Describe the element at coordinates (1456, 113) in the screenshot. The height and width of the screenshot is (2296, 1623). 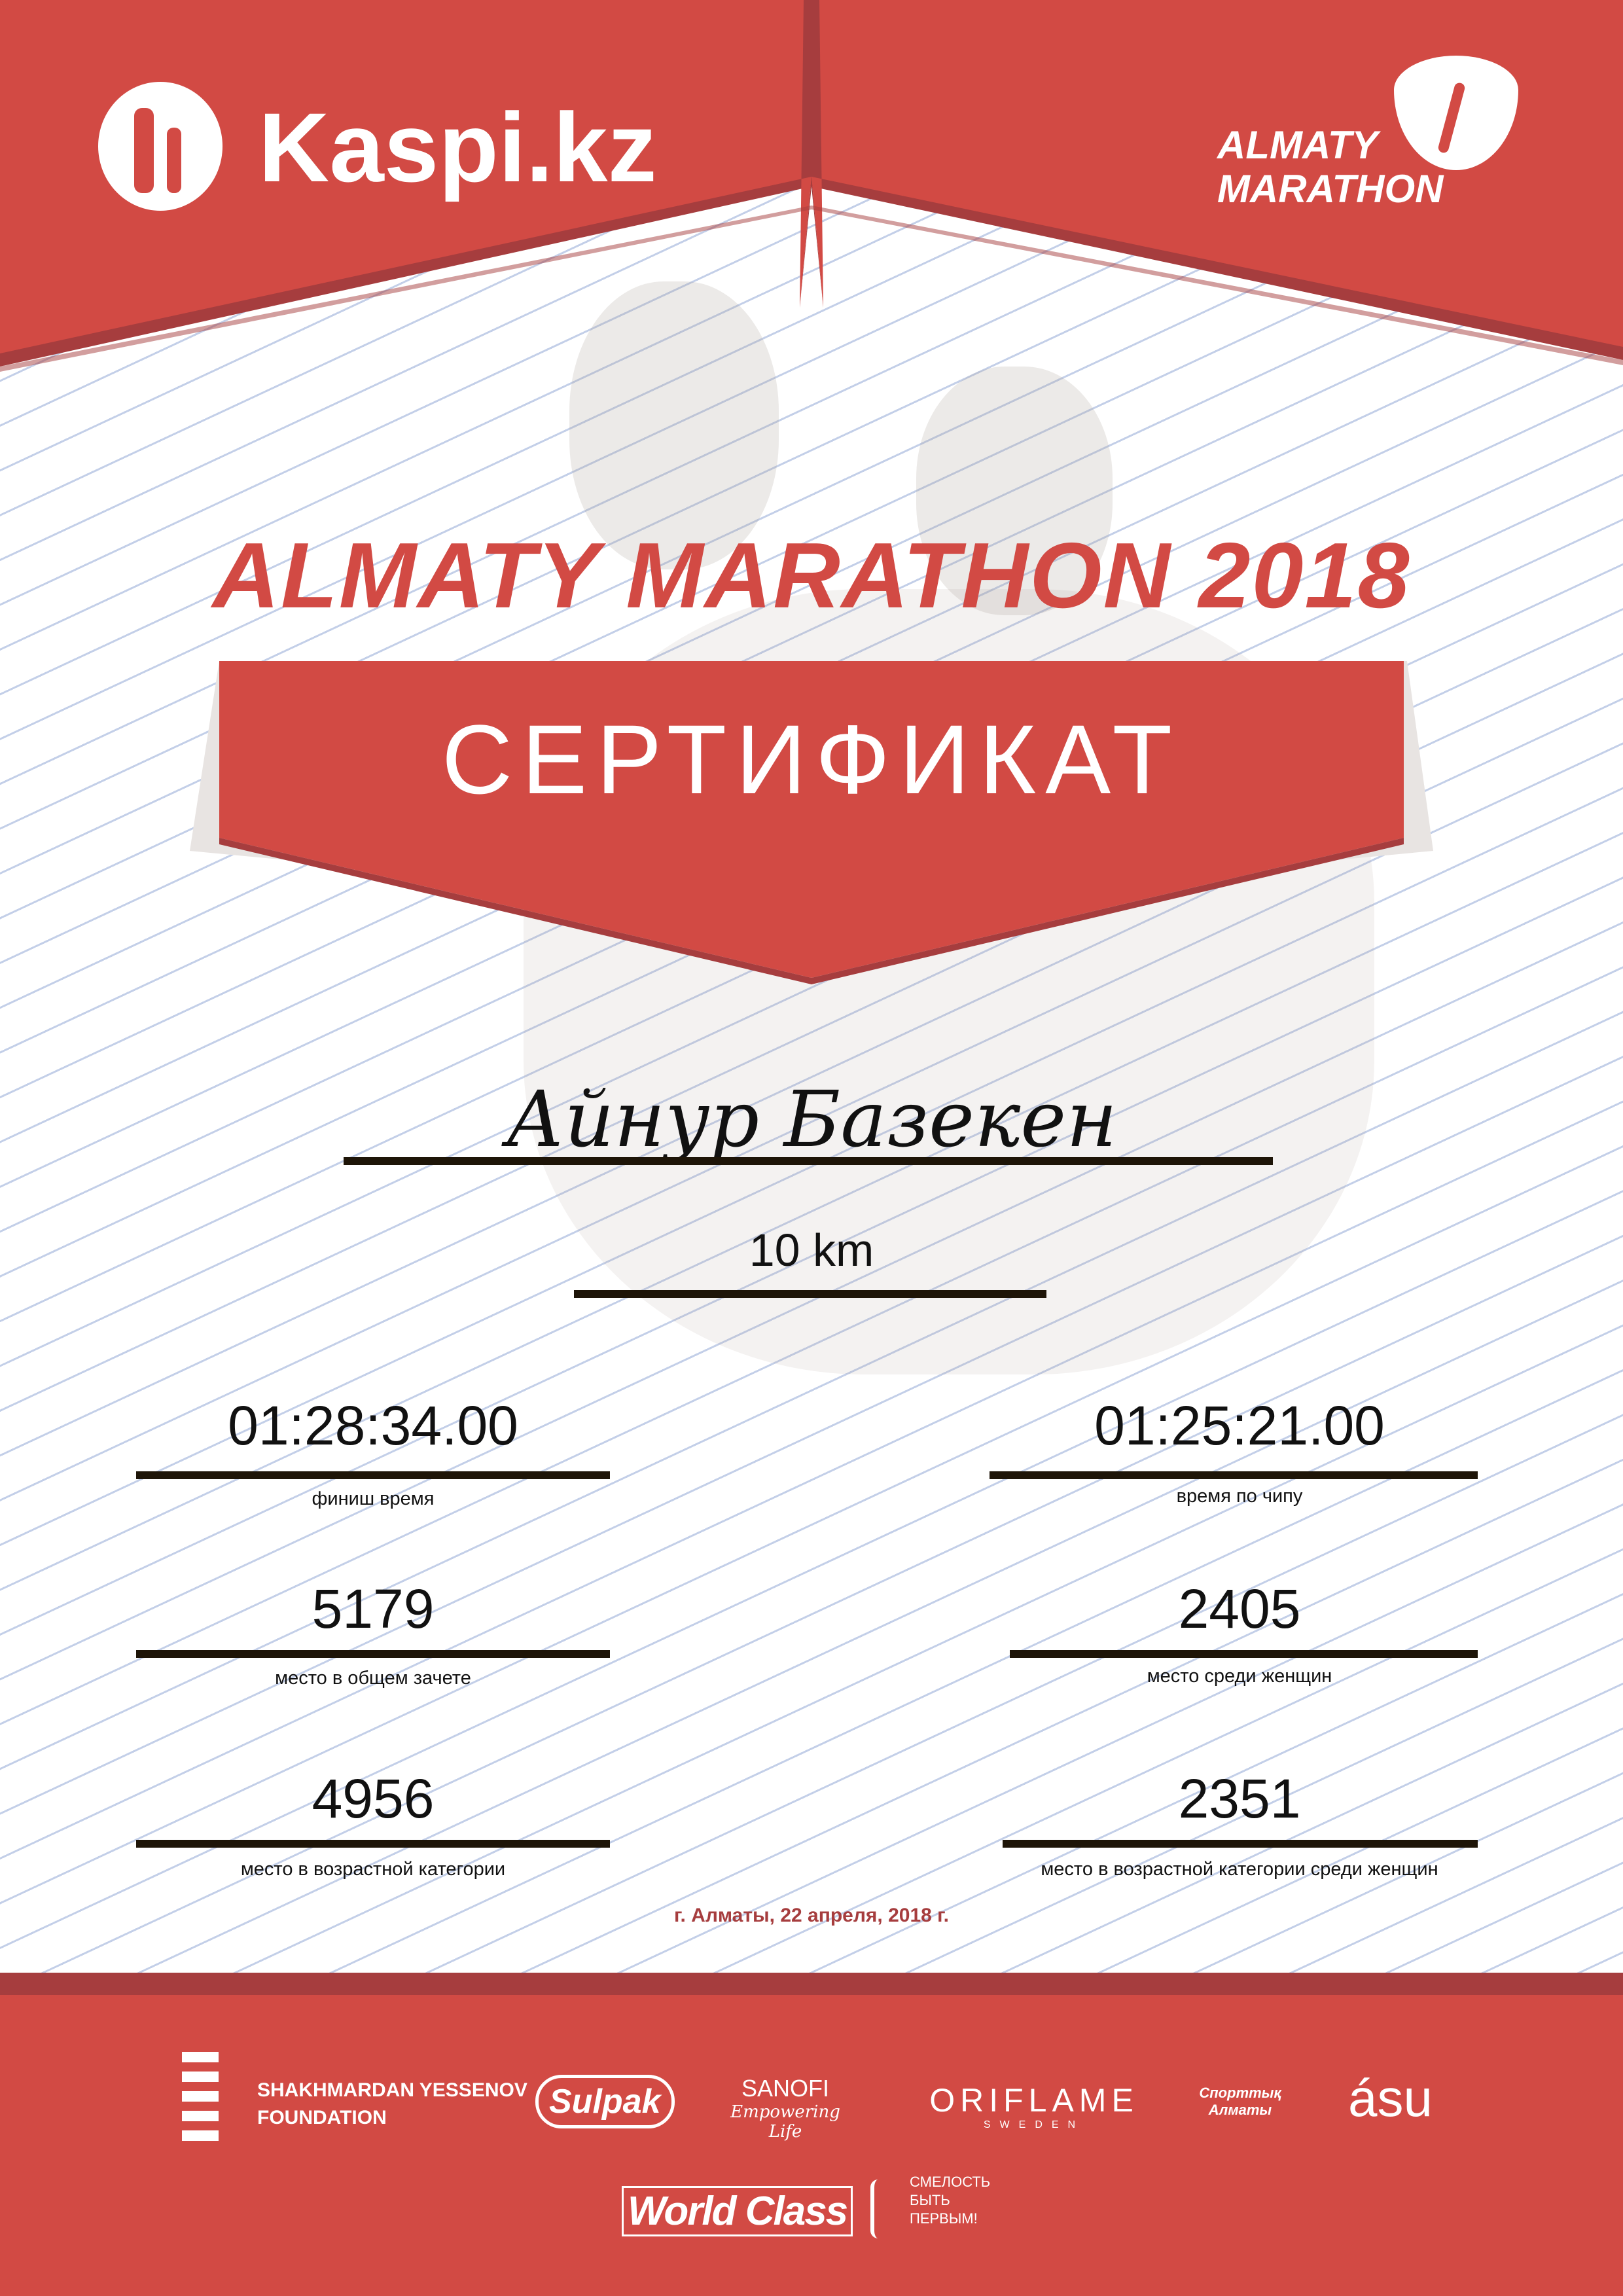
I see `runner-drop-icon` at that location.